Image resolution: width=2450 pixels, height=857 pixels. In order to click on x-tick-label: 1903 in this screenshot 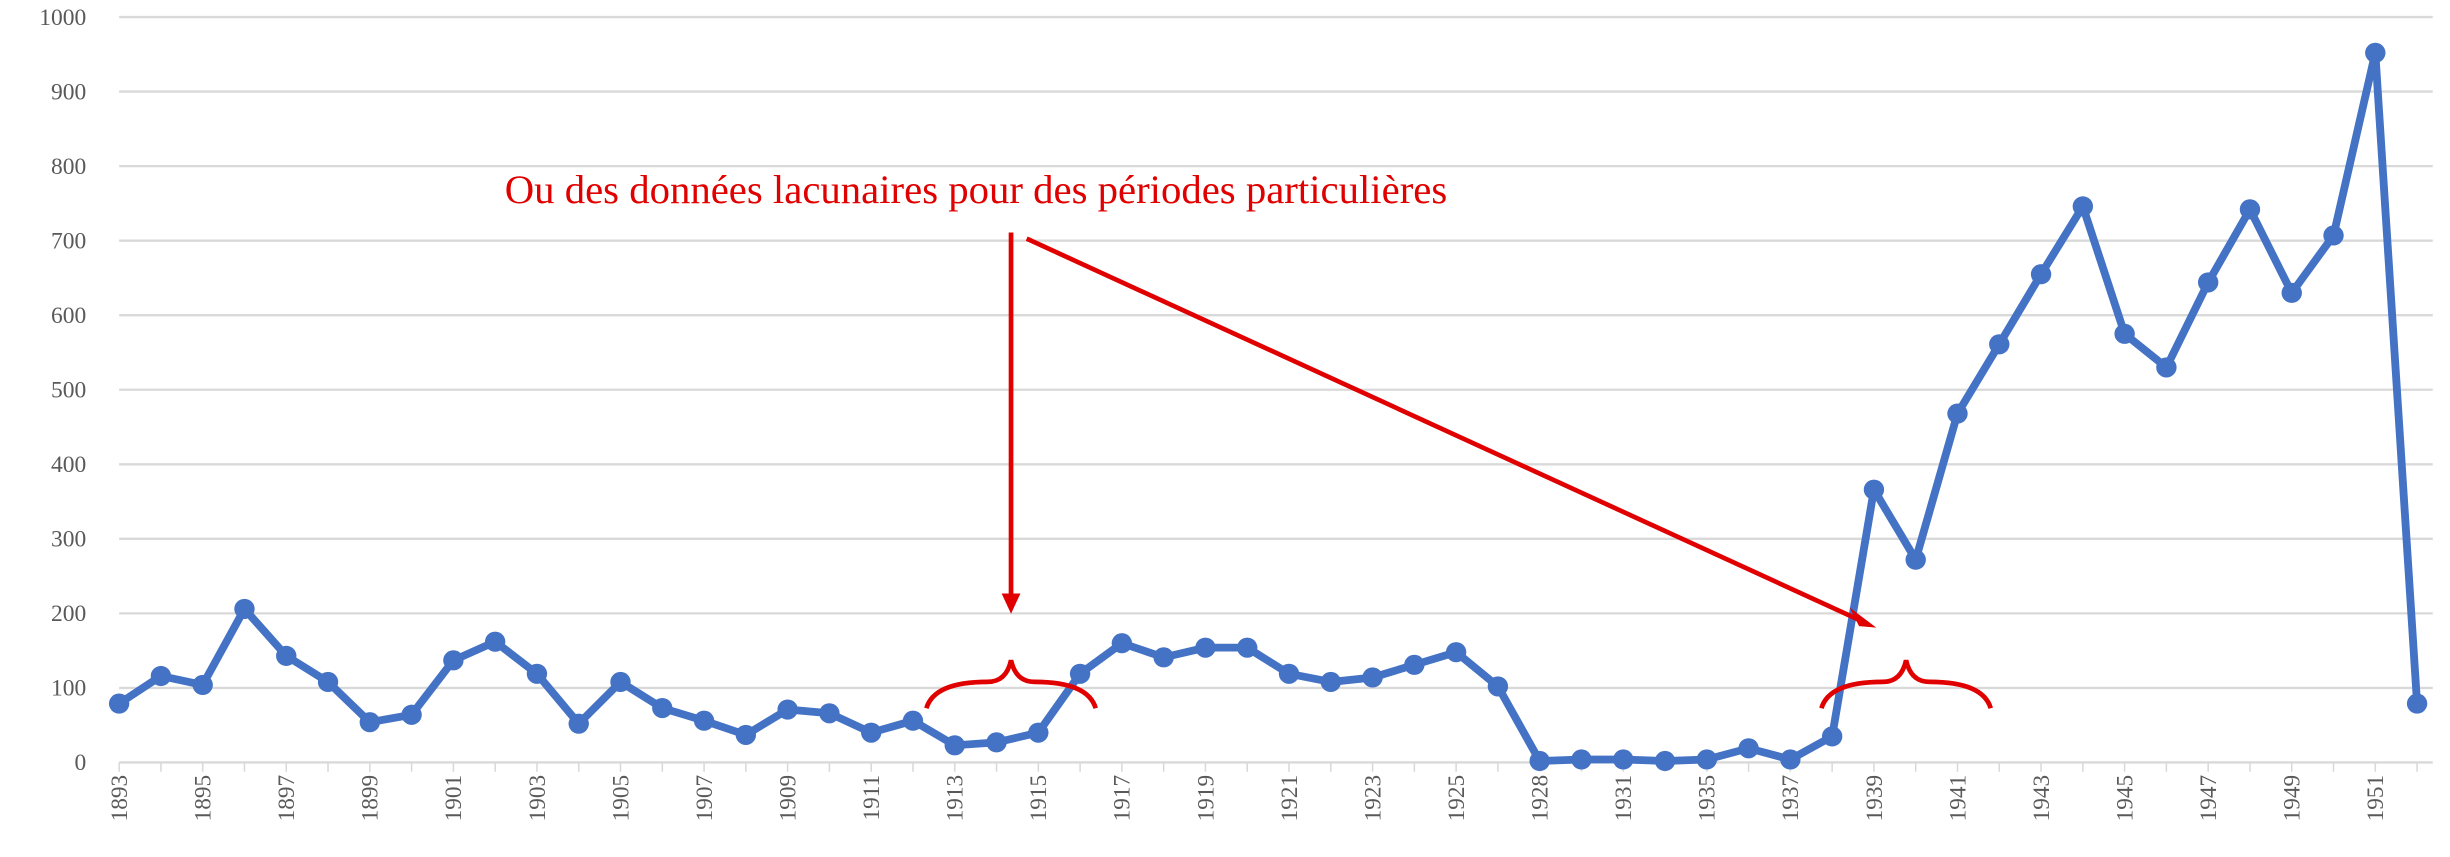, I will do `click(538, 798)`.